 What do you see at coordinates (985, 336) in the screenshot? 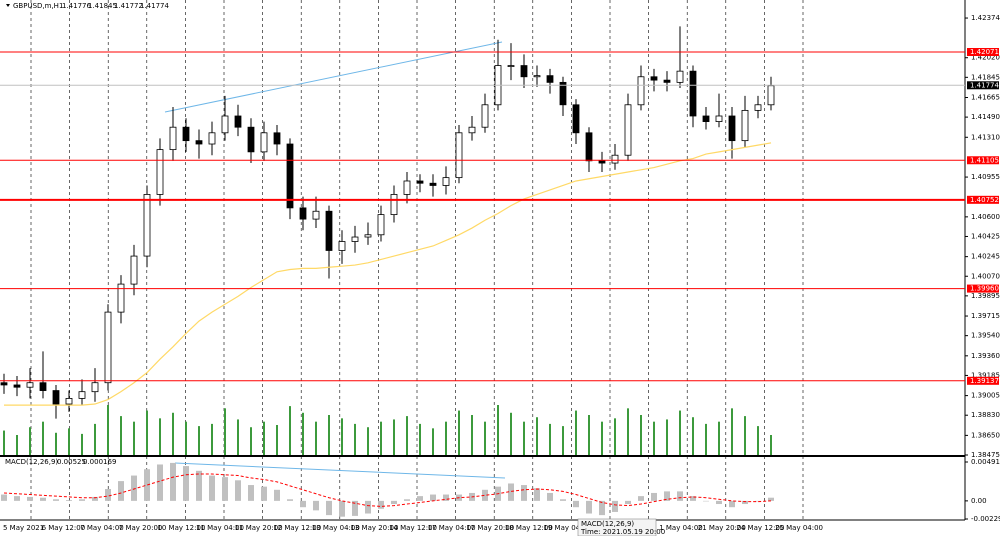
I see `y-tick-label: 1.39540` at bounding box center [985, 336].